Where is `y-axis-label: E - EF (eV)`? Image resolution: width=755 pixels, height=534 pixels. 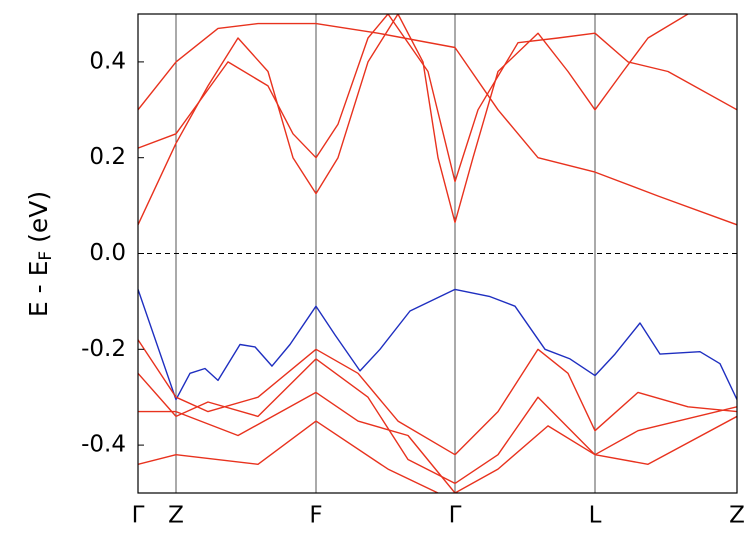 y-axis-label: E - EF (eV) is located at coordinates (40, 254).